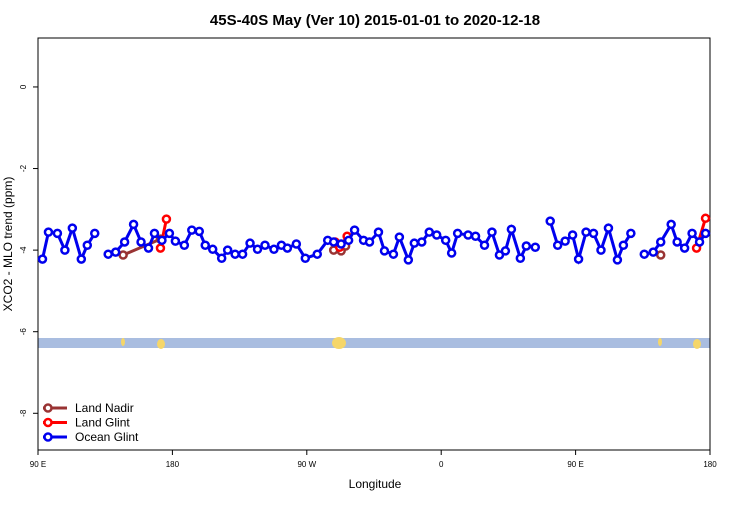 The width and height of the screenshot is (750, 505). I want to click on x-axis-label: Longitude, so click(375, 484).